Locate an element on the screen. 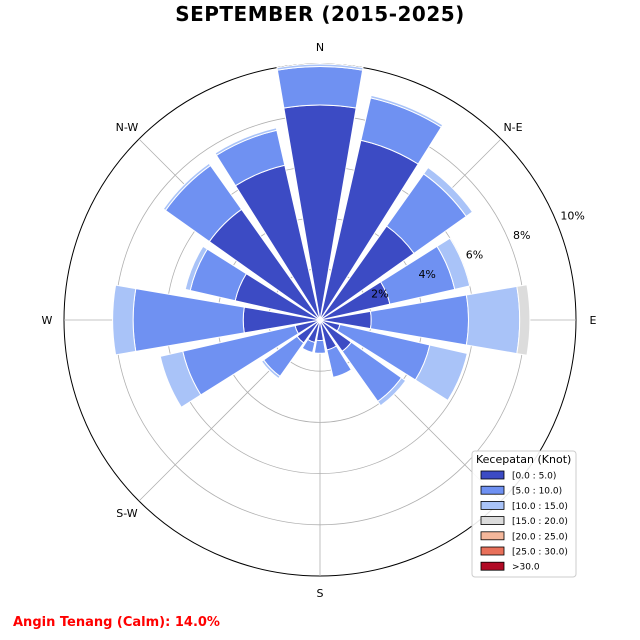  direction-label-NW: N-W is located at coordinates (127, 127).